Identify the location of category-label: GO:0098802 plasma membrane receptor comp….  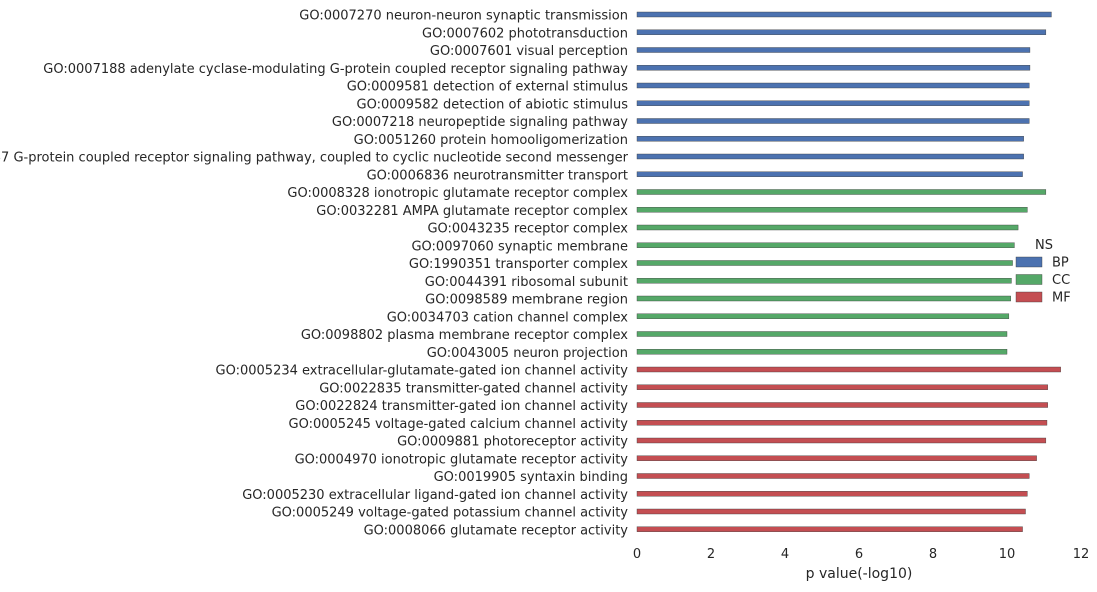
(464, 335).